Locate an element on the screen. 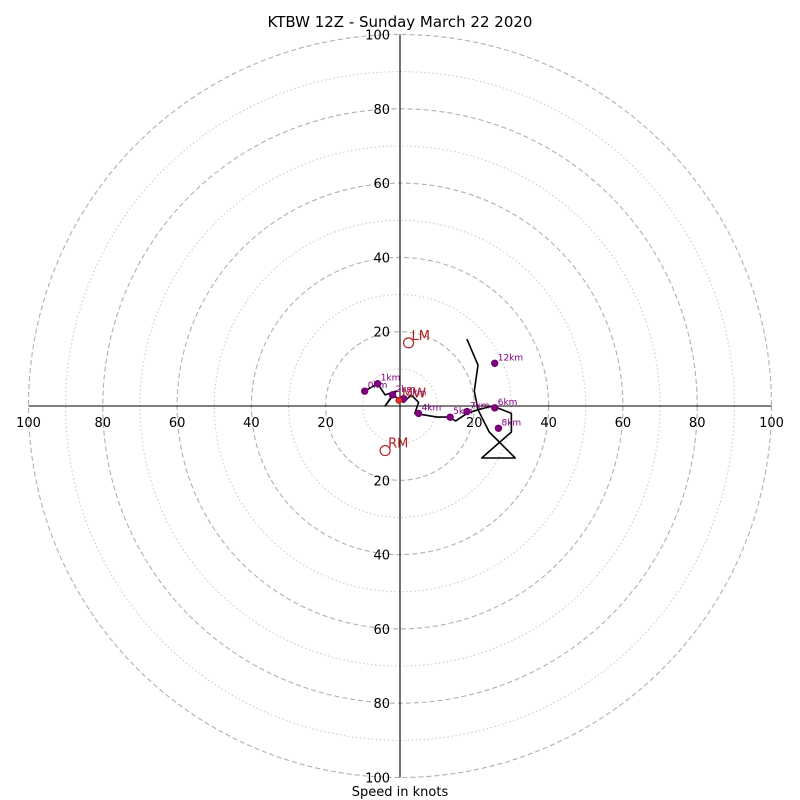 The width and height of the screenshot is (800, 800). chart-title: KTBW 12Z - Sunday March 22 2020 is located at coordinates (400, 22).